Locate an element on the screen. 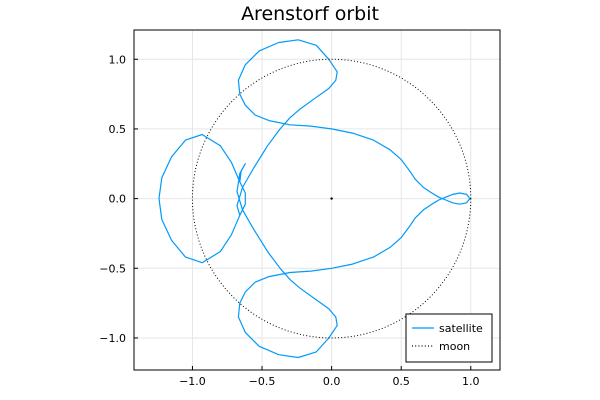 The width and height of the screenshot is (600, 400). y-tick-label: 0.0 is located at coordinates (118, 199).